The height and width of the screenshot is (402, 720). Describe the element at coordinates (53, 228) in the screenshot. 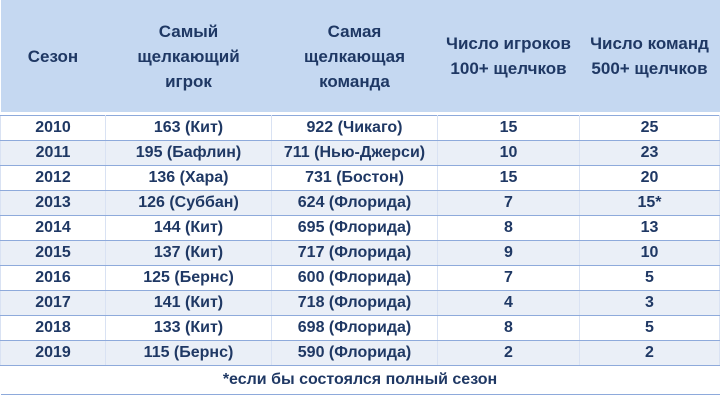

I see `cell-season: 2014` at that location.